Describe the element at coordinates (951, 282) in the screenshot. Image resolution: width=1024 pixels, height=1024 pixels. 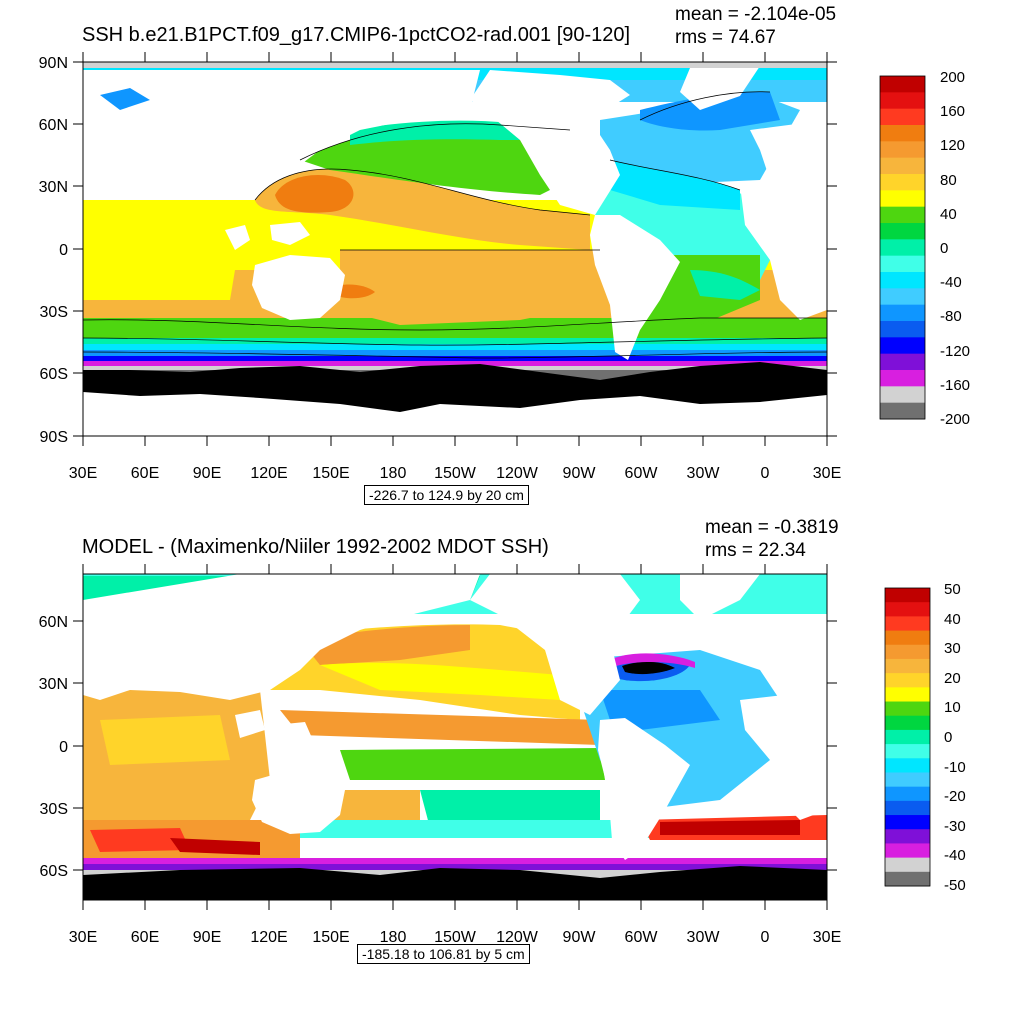
I see `panel1-cb-label: -40` at that location.